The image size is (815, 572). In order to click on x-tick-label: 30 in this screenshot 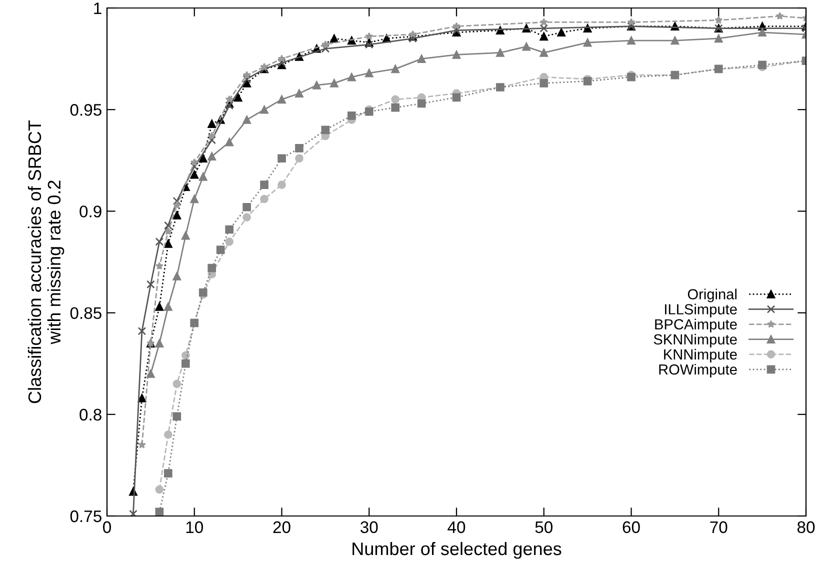, I will do `click(369, 527)`.